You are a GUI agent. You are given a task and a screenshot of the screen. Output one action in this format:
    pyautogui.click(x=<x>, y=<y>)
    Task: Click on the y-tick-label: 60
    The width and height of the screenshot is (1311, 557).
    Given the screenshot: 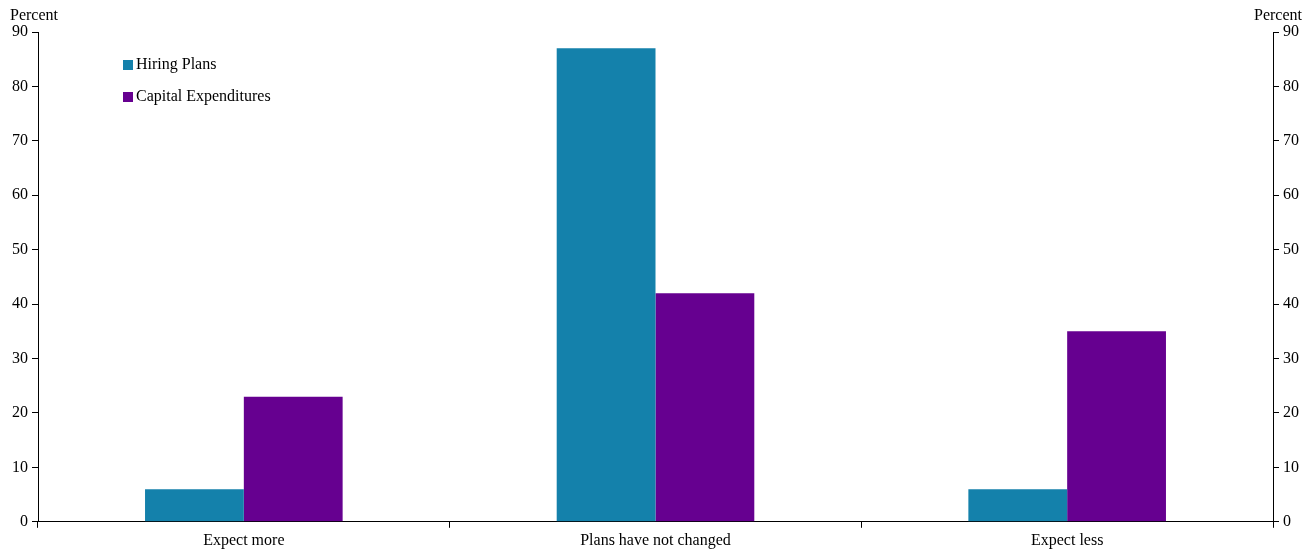 What is the action you would take?
    pyautogui.click(x=20, y=194)
    